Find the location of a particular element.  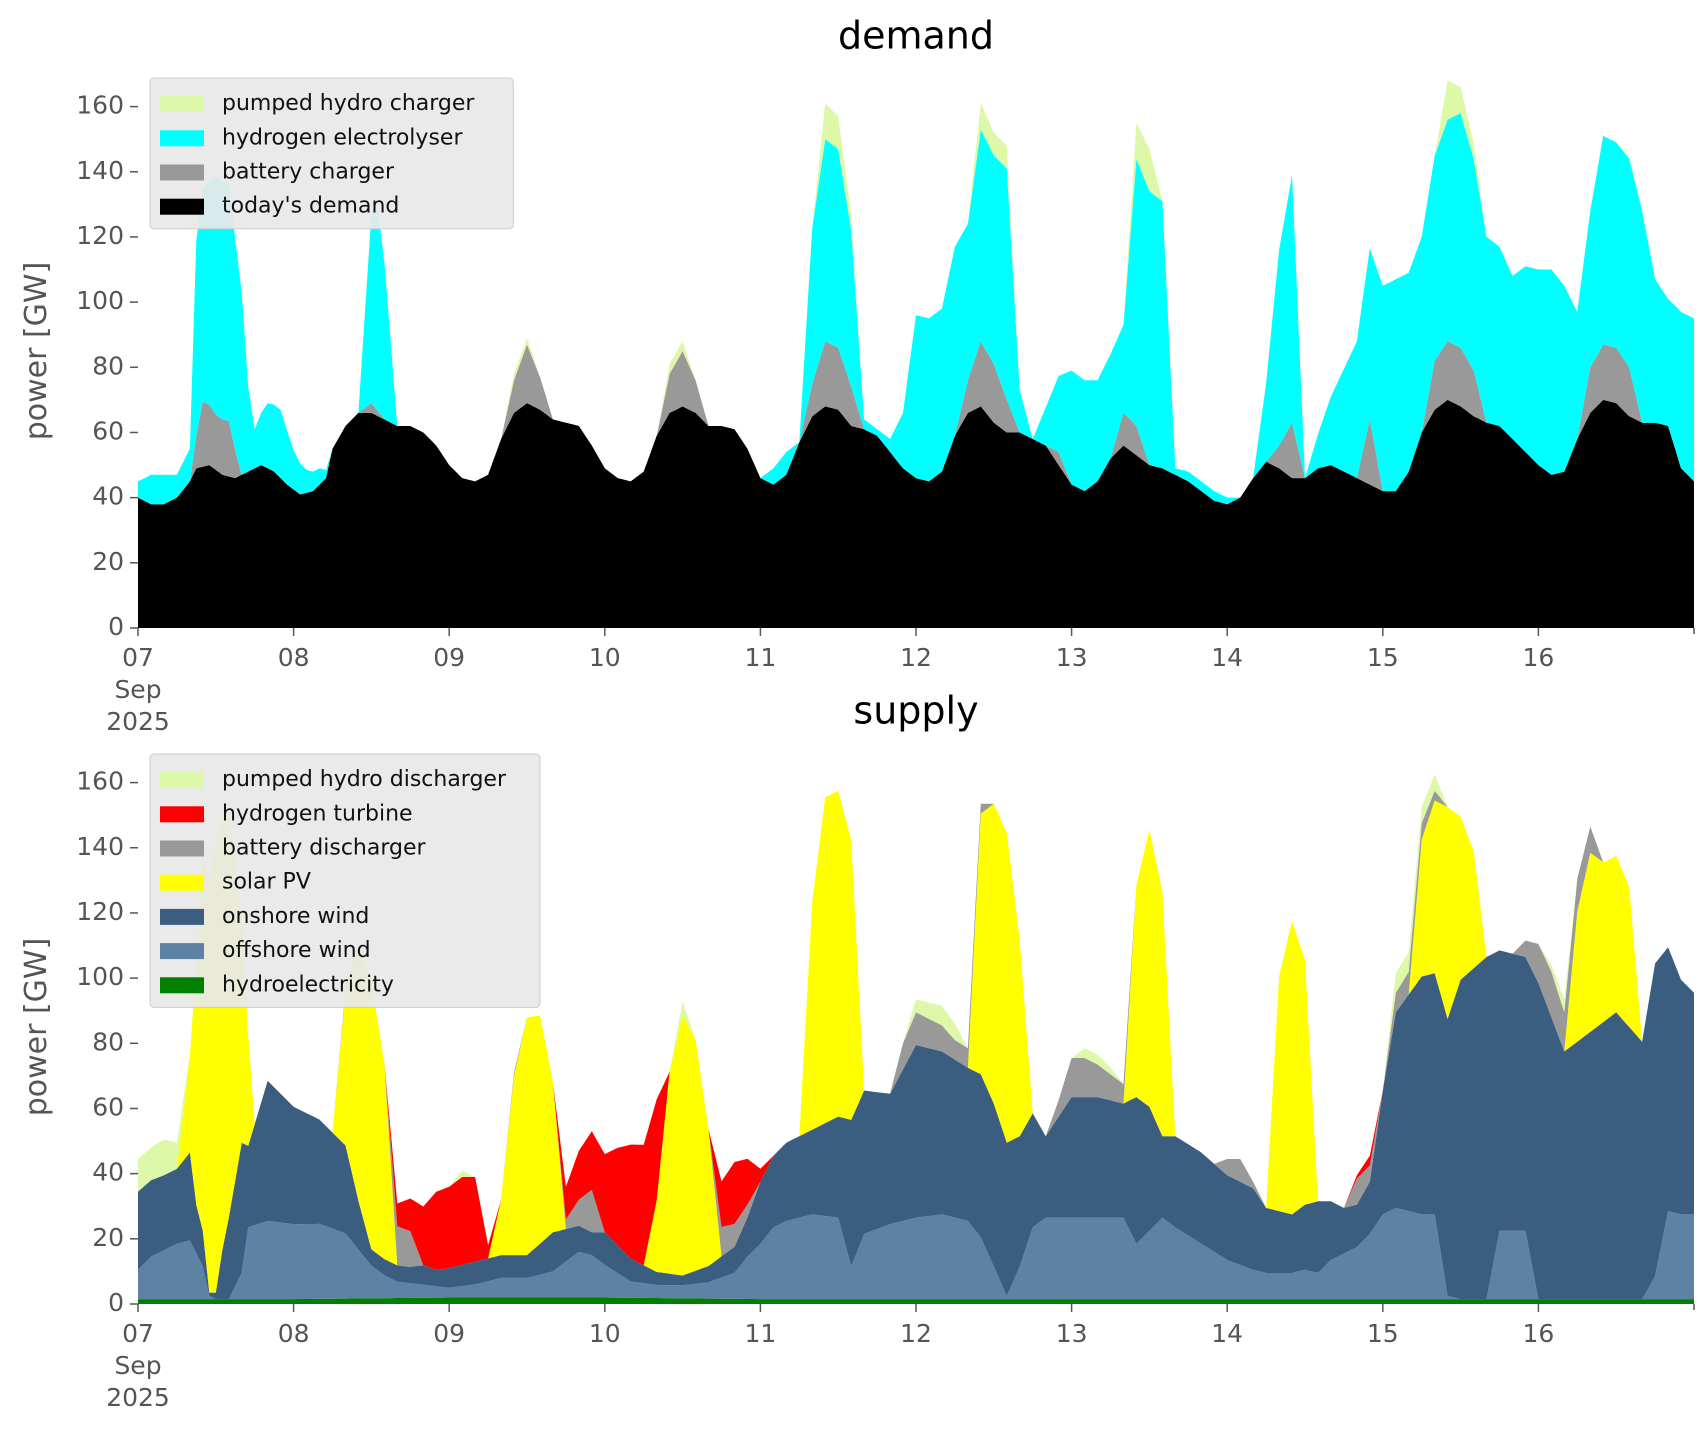

legend-swatch-hydrogen-electrolyser is located at coordinates (182, 138).